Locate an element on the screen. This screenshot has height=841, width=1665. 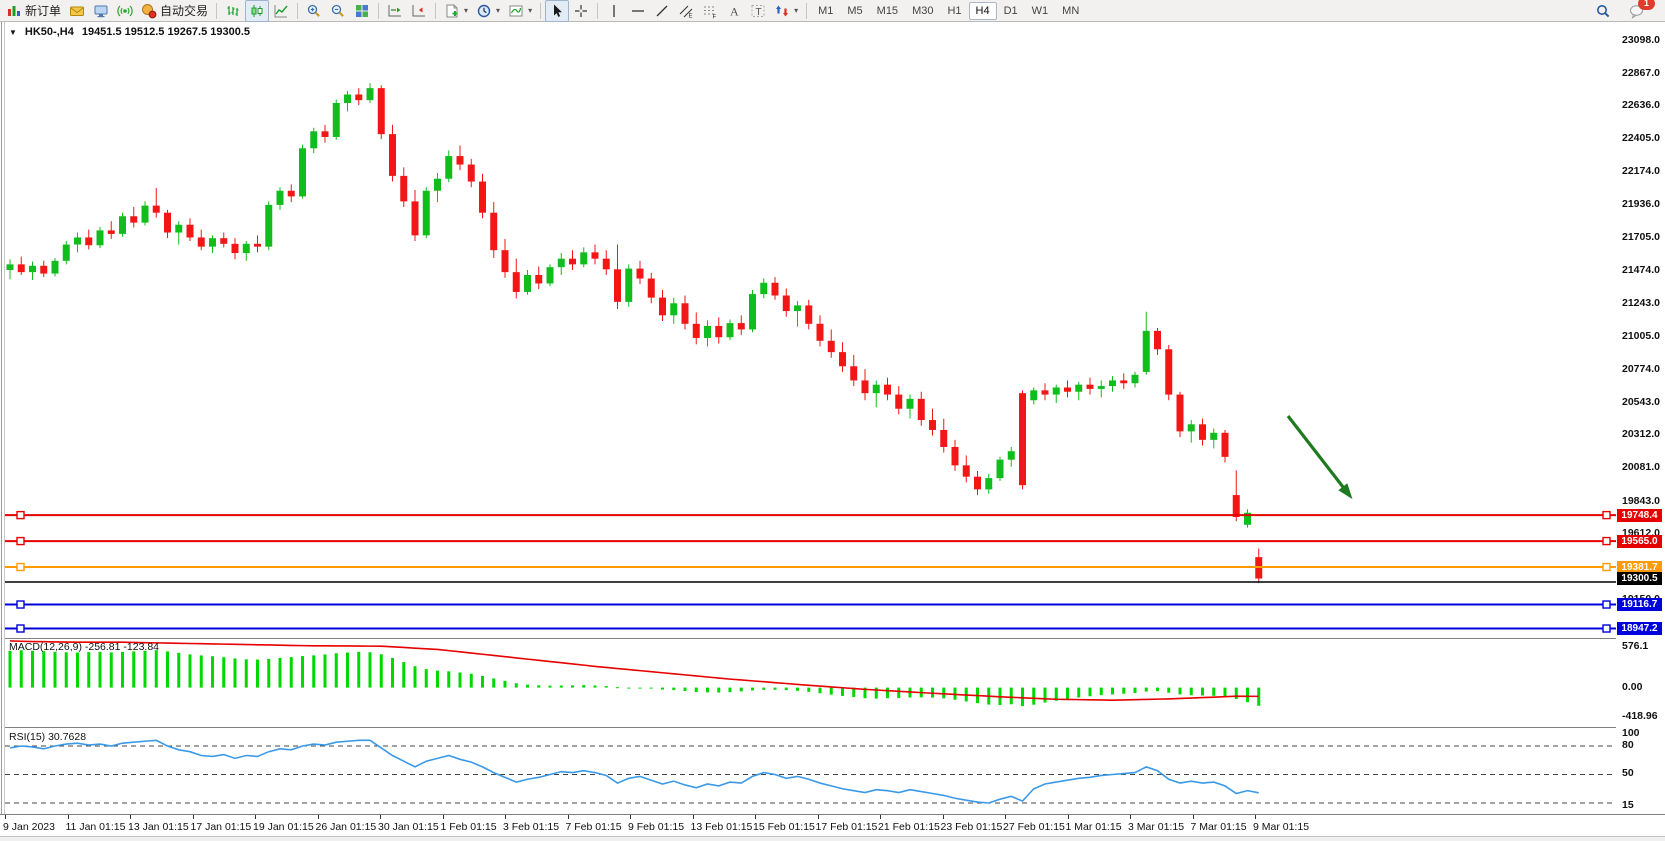
horizontal-line-button is located at coordinates (638, 11).